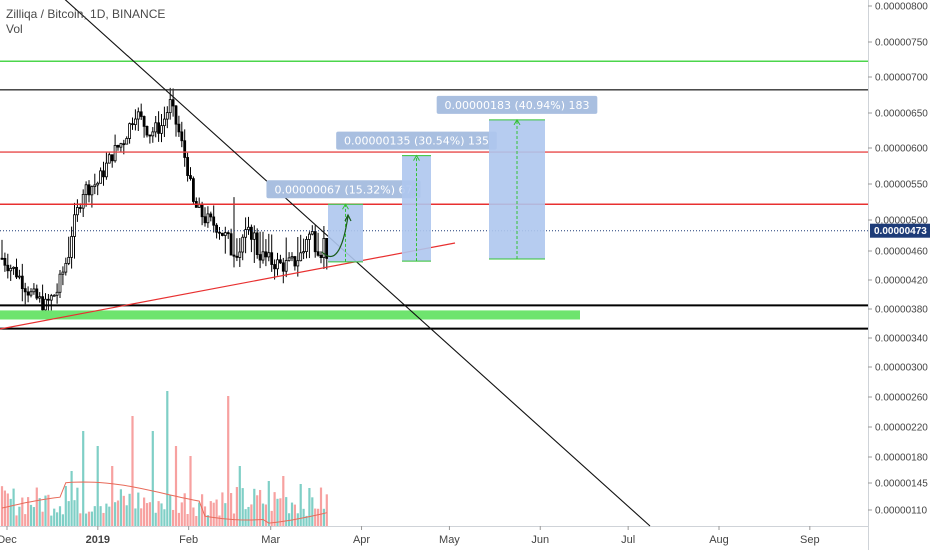 The height and width of the screenshot is (550, 932). What do you see at coordinates (348, 217) in the screenshot?
I see `projection-arrowhead` at bounding box center [348, 217].